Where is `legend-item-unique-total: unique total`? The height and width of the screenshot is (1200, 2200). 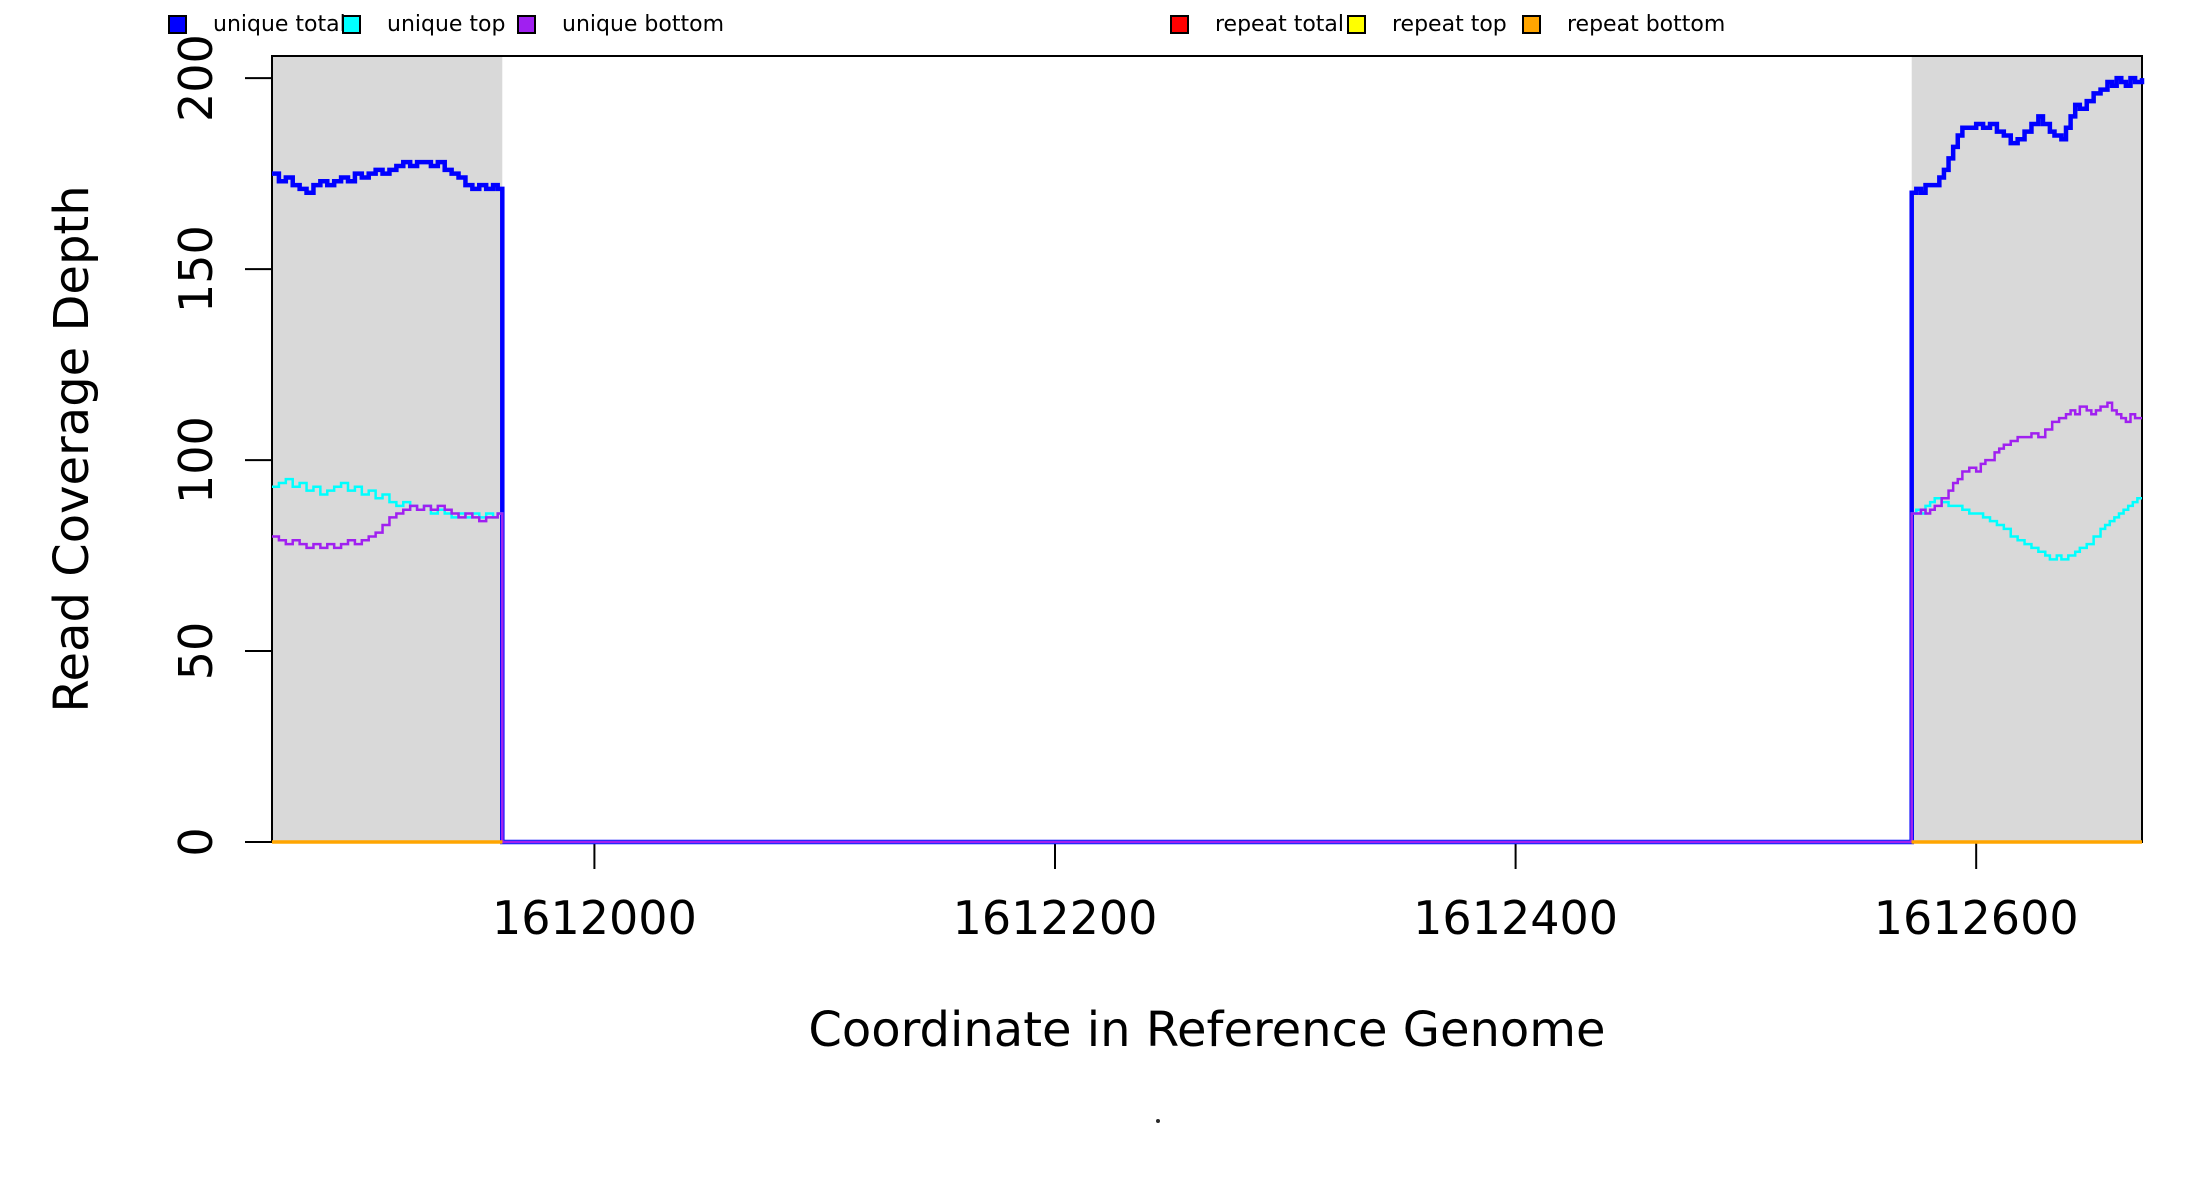
legend-item-unique-total: unique total is located at coordinates (257, 24).